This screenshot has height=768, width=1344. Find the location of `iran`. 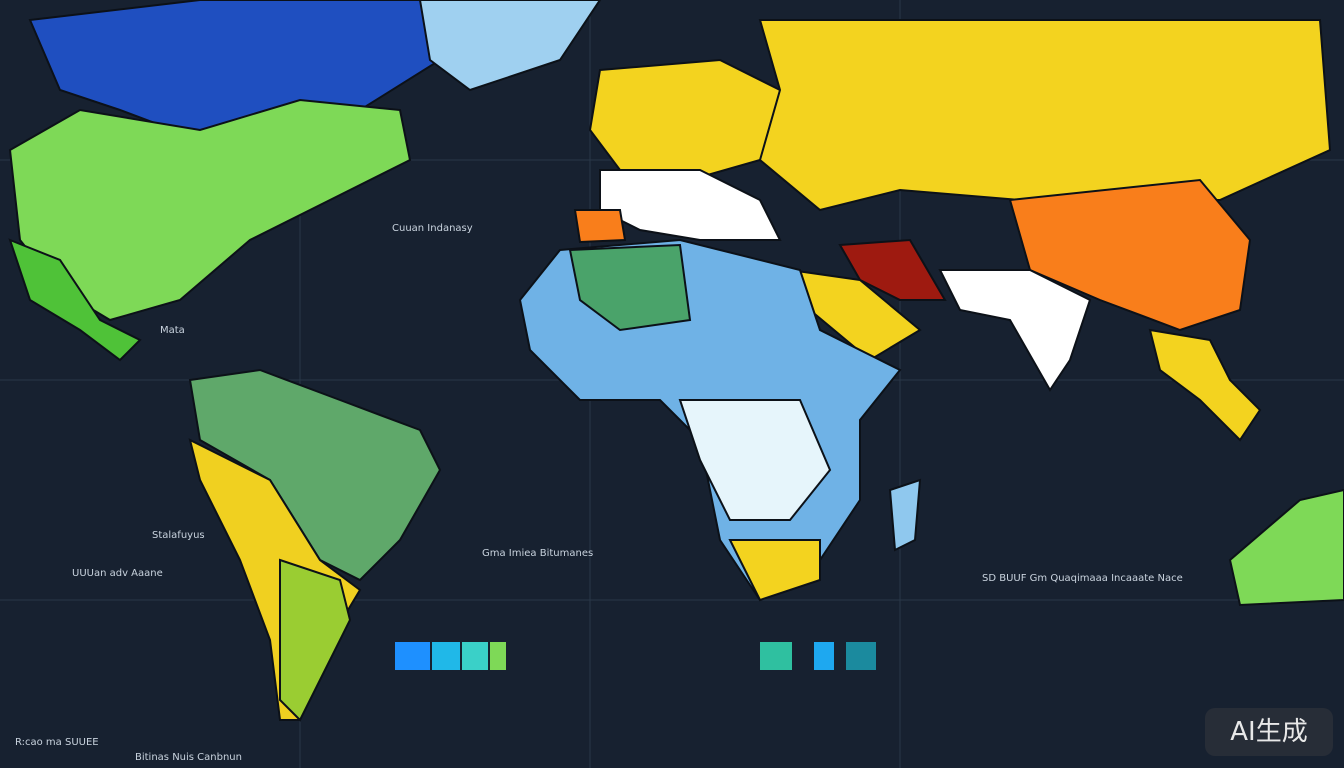

iran is located at coordinates (892, 269).